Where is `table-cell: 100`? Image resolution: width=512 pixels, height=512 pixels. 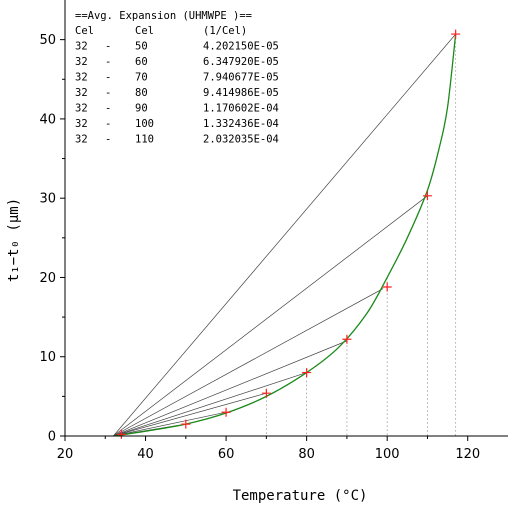
table-cell: 100 is located at coordinates (144, 124).